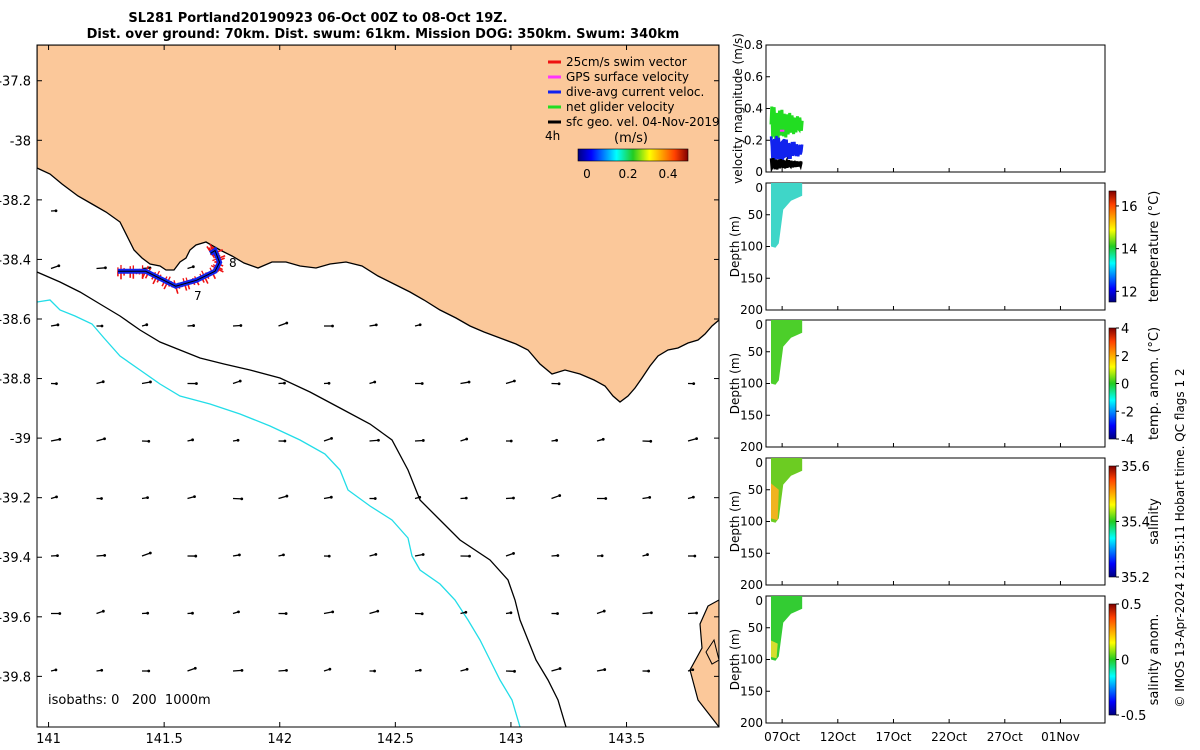 Image resolution: width=1200 pixels, height=750 pixels. Describe the element at coordinates (1129, 207) in the screenshot. I see `colorbar-tick-label: 16` at that location.